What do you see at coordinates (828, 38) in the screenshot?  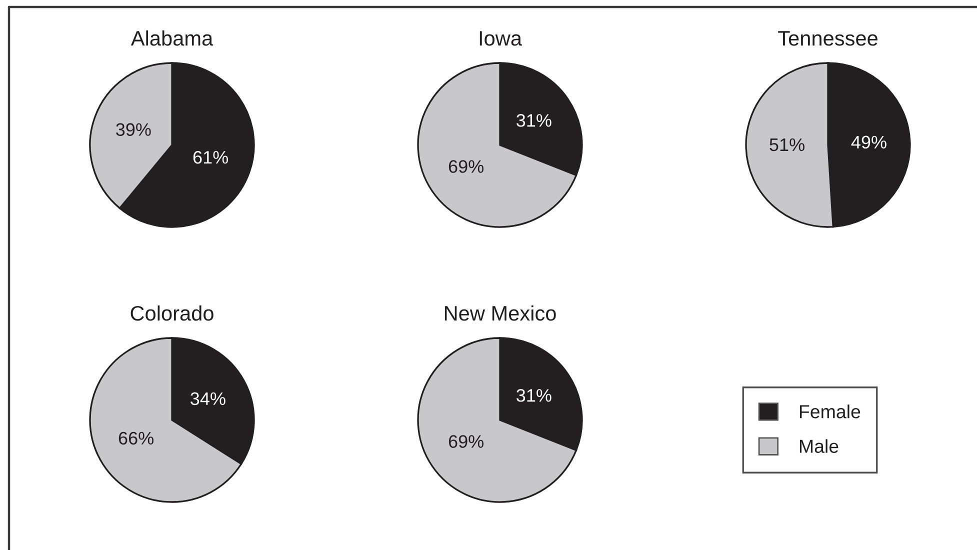 I see `chart-title: Tennessee` at bounding box center [828, 38].